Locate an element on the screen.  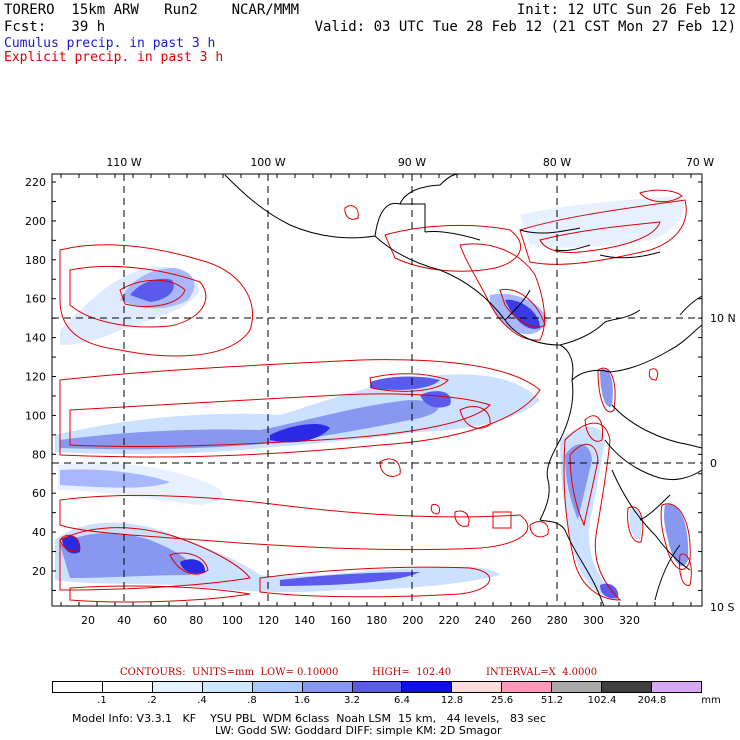
lat-label-10s: 10 S is located at coordinates (722, 607).